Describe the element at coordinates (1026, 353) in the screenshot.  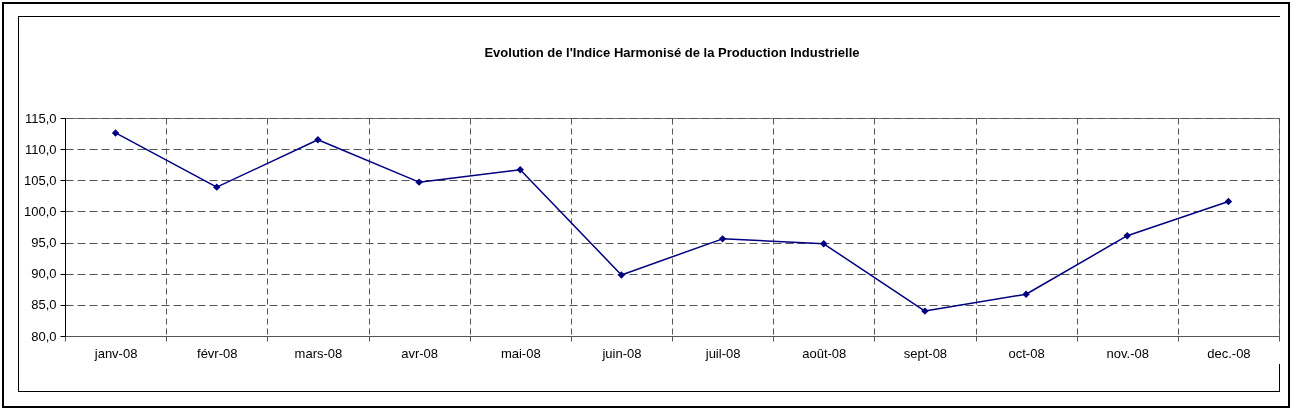
I see `x-tick-label: oct-08` at that location.